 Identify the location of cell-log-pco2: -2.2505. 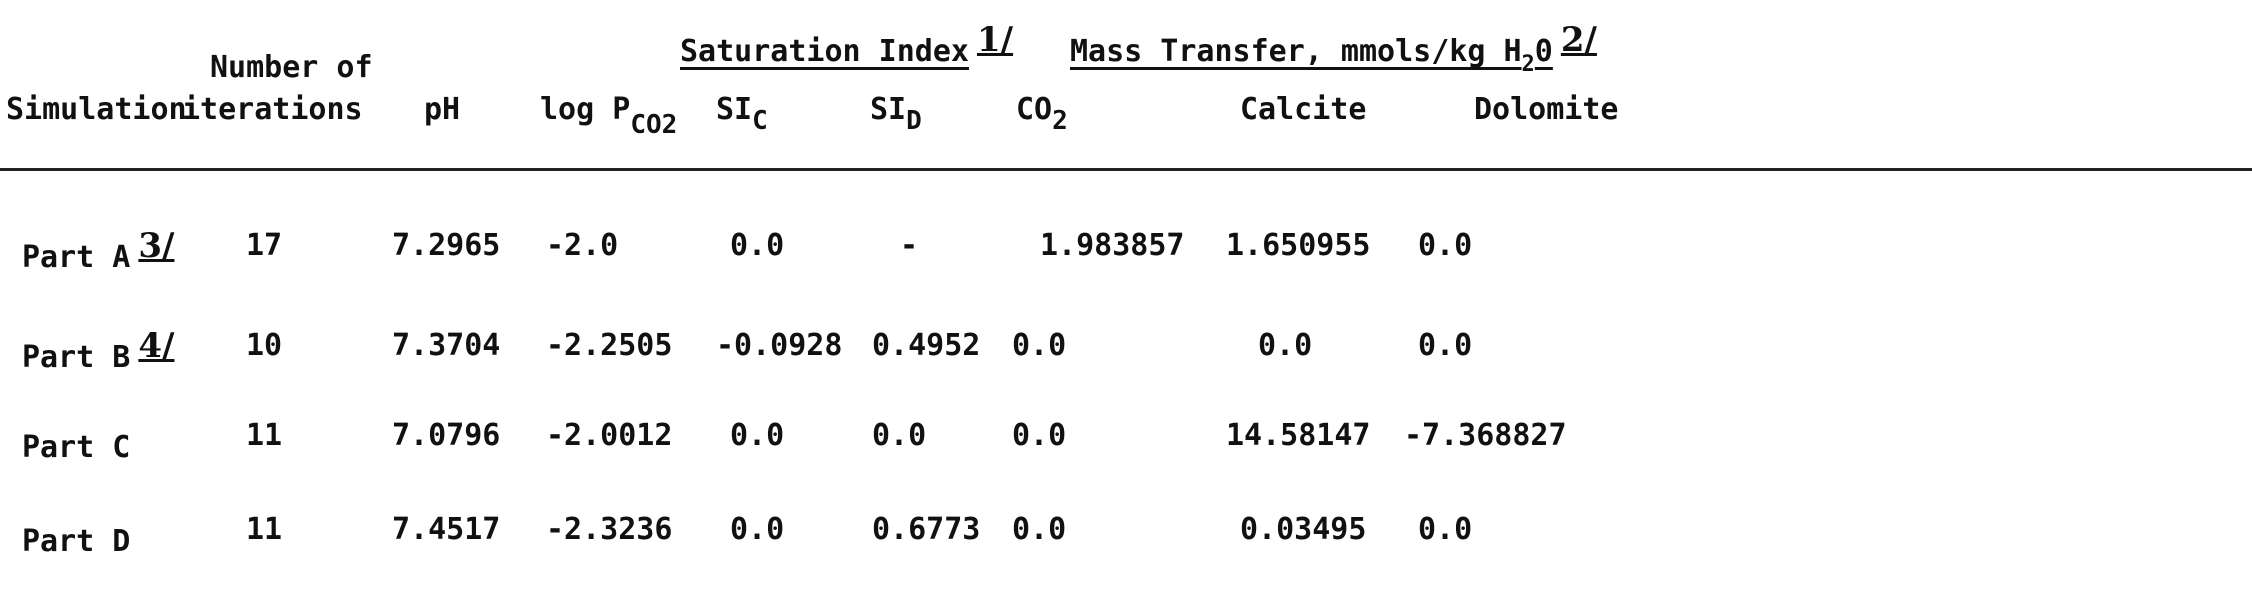
(609, 345).